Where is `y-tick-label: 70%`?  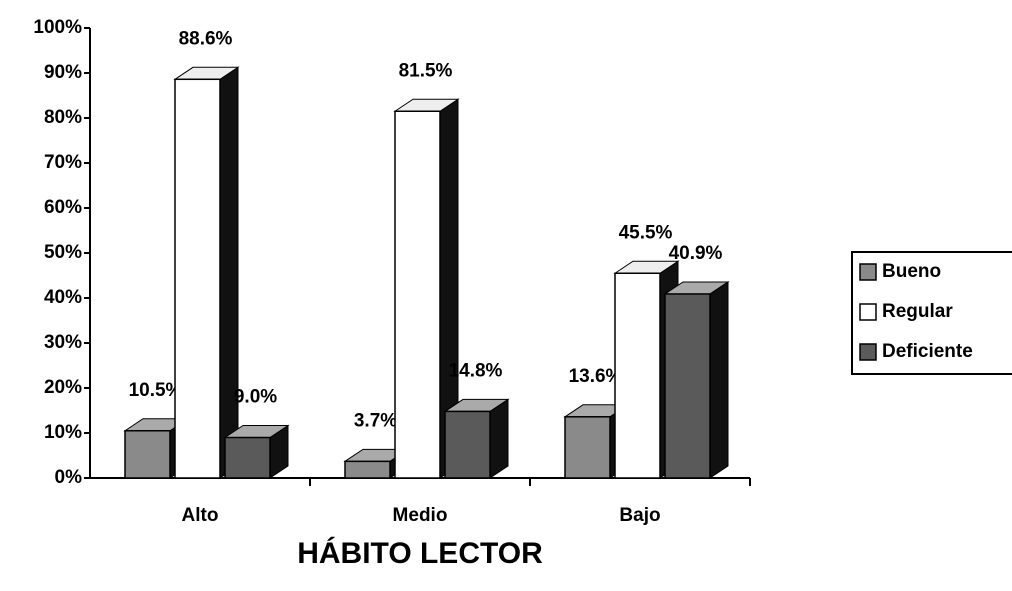 y-tick-label: 70% is located at coordinates (63, 162).